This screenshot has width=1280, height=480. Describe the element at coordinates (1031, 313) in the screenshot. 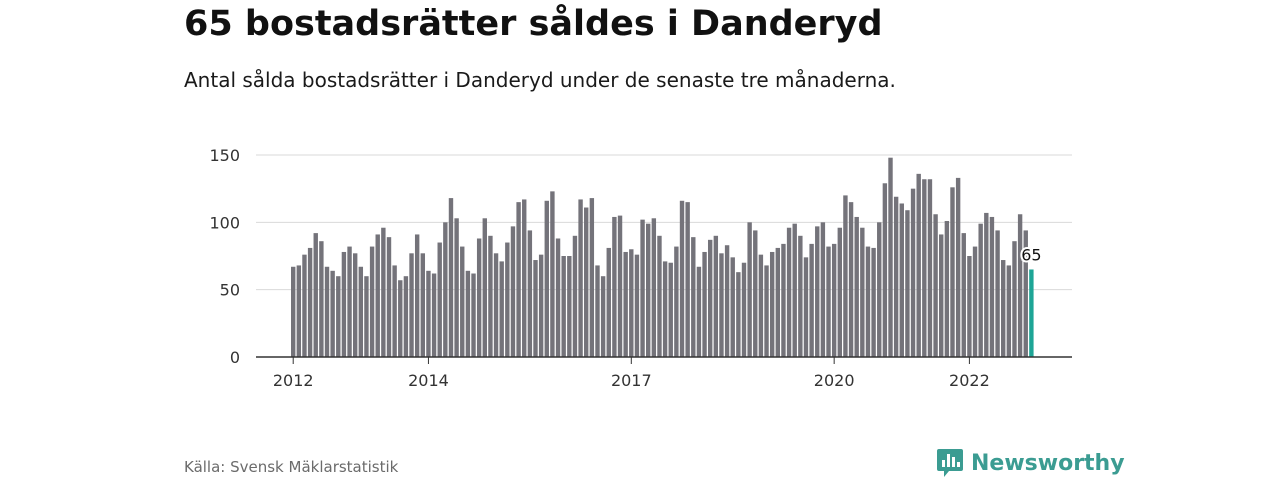

I see `highlight-bar` at that location.